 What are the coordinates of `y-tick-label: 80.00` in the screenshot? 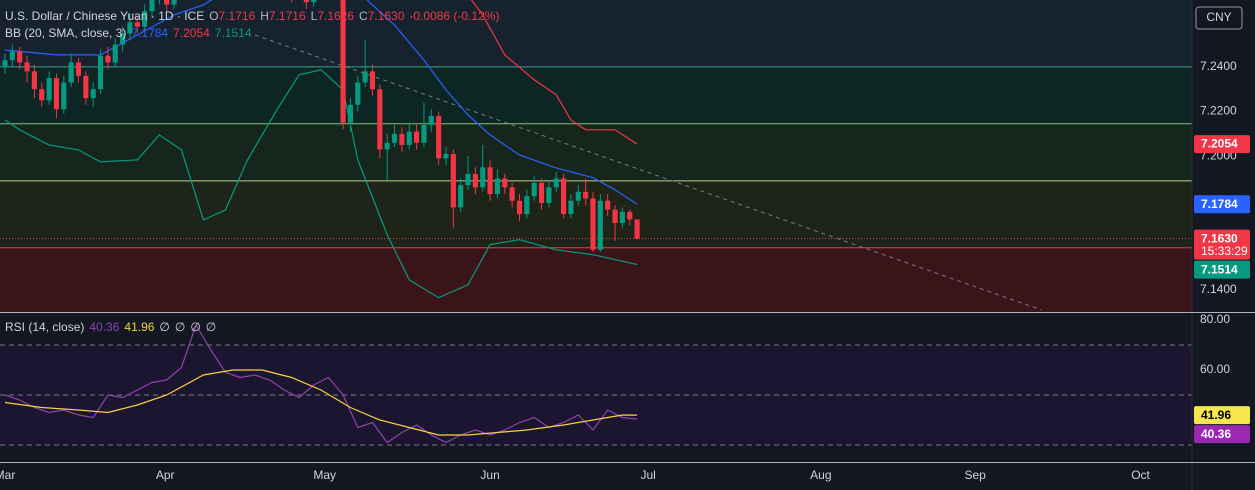 It's located at (1215, 319).